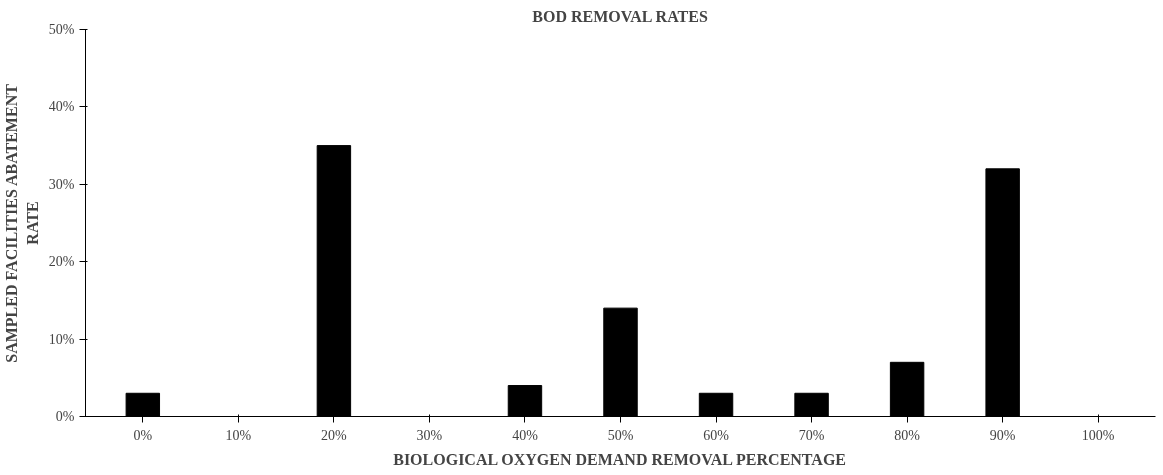  I want to click on chart-title: BOD REMOVAL RATES, so click(620, 16).